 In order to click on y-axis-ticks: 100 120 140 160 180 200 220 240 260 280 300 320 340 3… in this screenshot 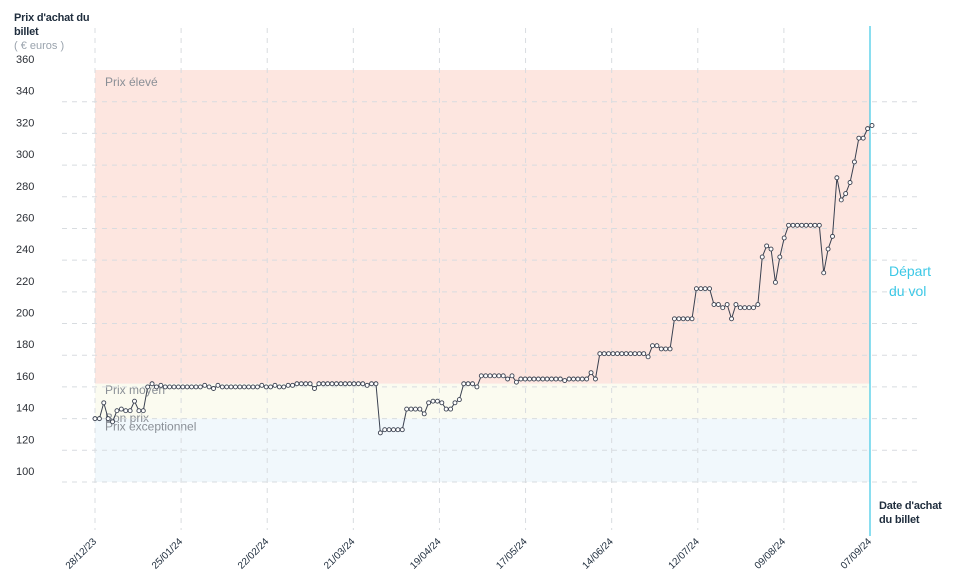, I will do `click(25, 266)`.